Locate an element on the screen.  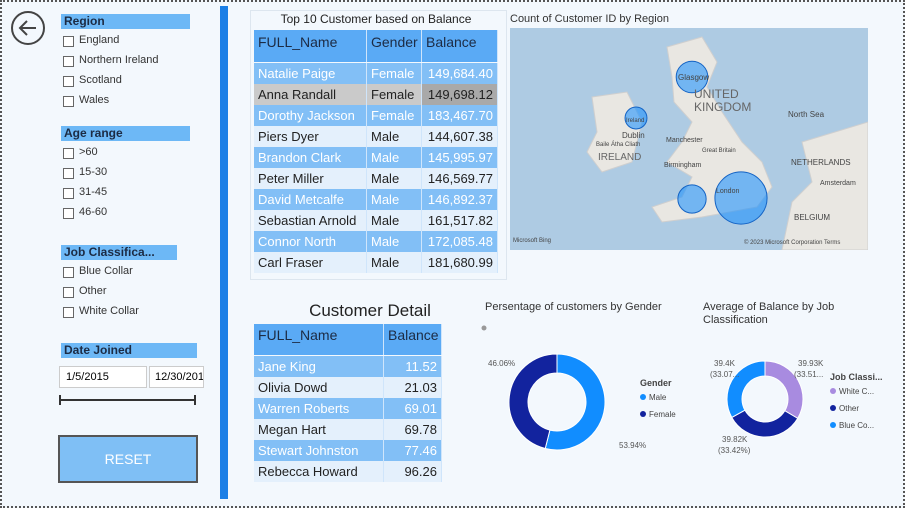
table-cell: Sebastian Arnold is located at coordinates (310, 220).